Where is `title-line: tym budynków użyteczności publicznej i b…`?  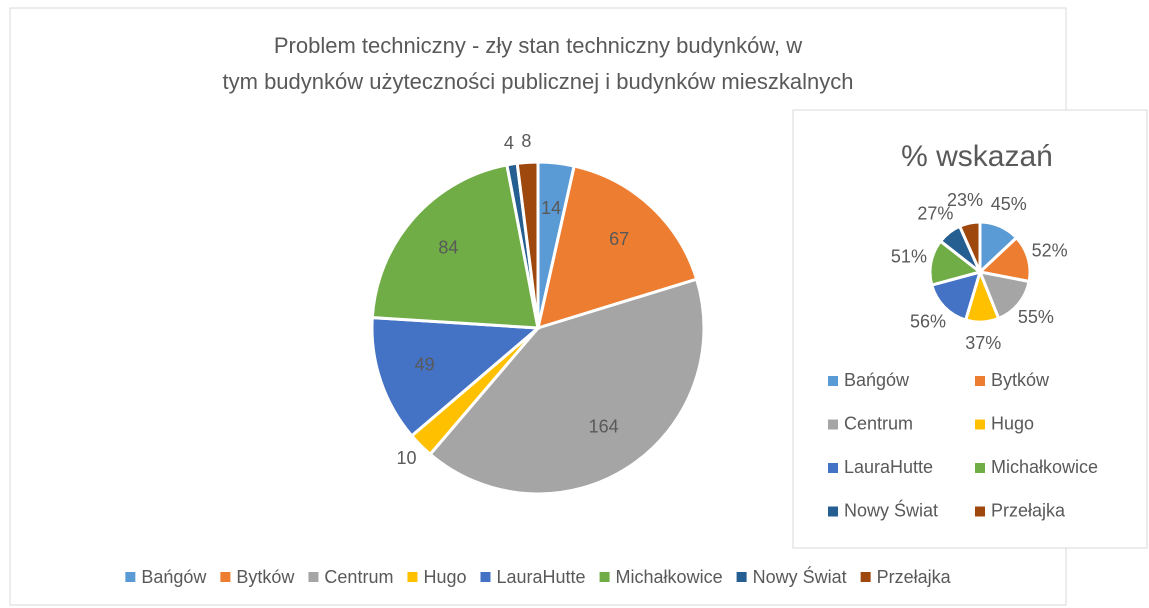
title-line: tym budynków użyteczności publicznej i b… is located at coordinates (538, 81).